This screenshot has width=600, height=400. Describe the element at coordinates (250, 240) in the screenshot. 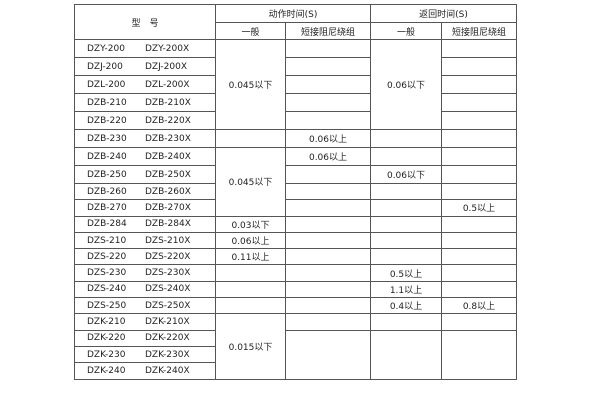

I see `action-general-cell: 0.06以上` at that location.